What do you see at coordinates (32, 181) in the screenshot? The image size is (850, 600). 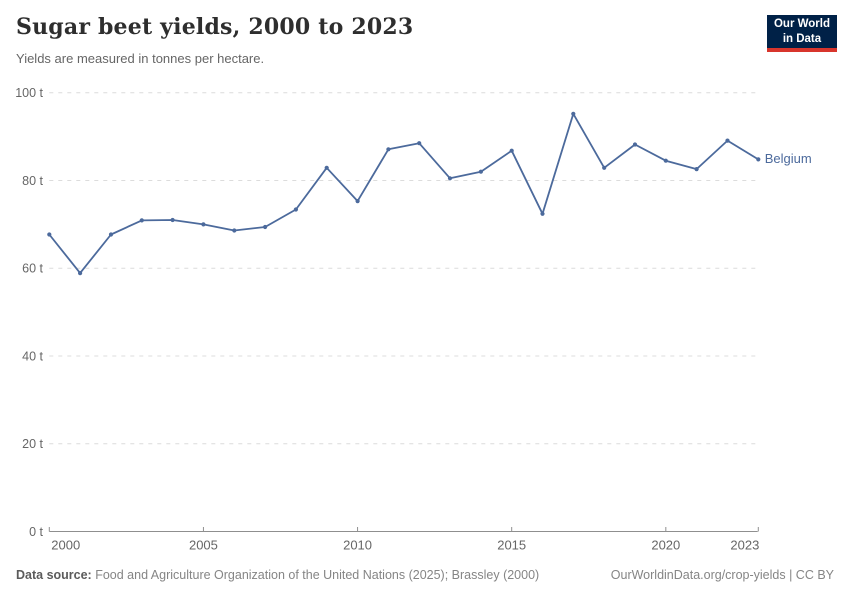 I see `y-tick-label: 80 t` at bounding box center [32, 181].